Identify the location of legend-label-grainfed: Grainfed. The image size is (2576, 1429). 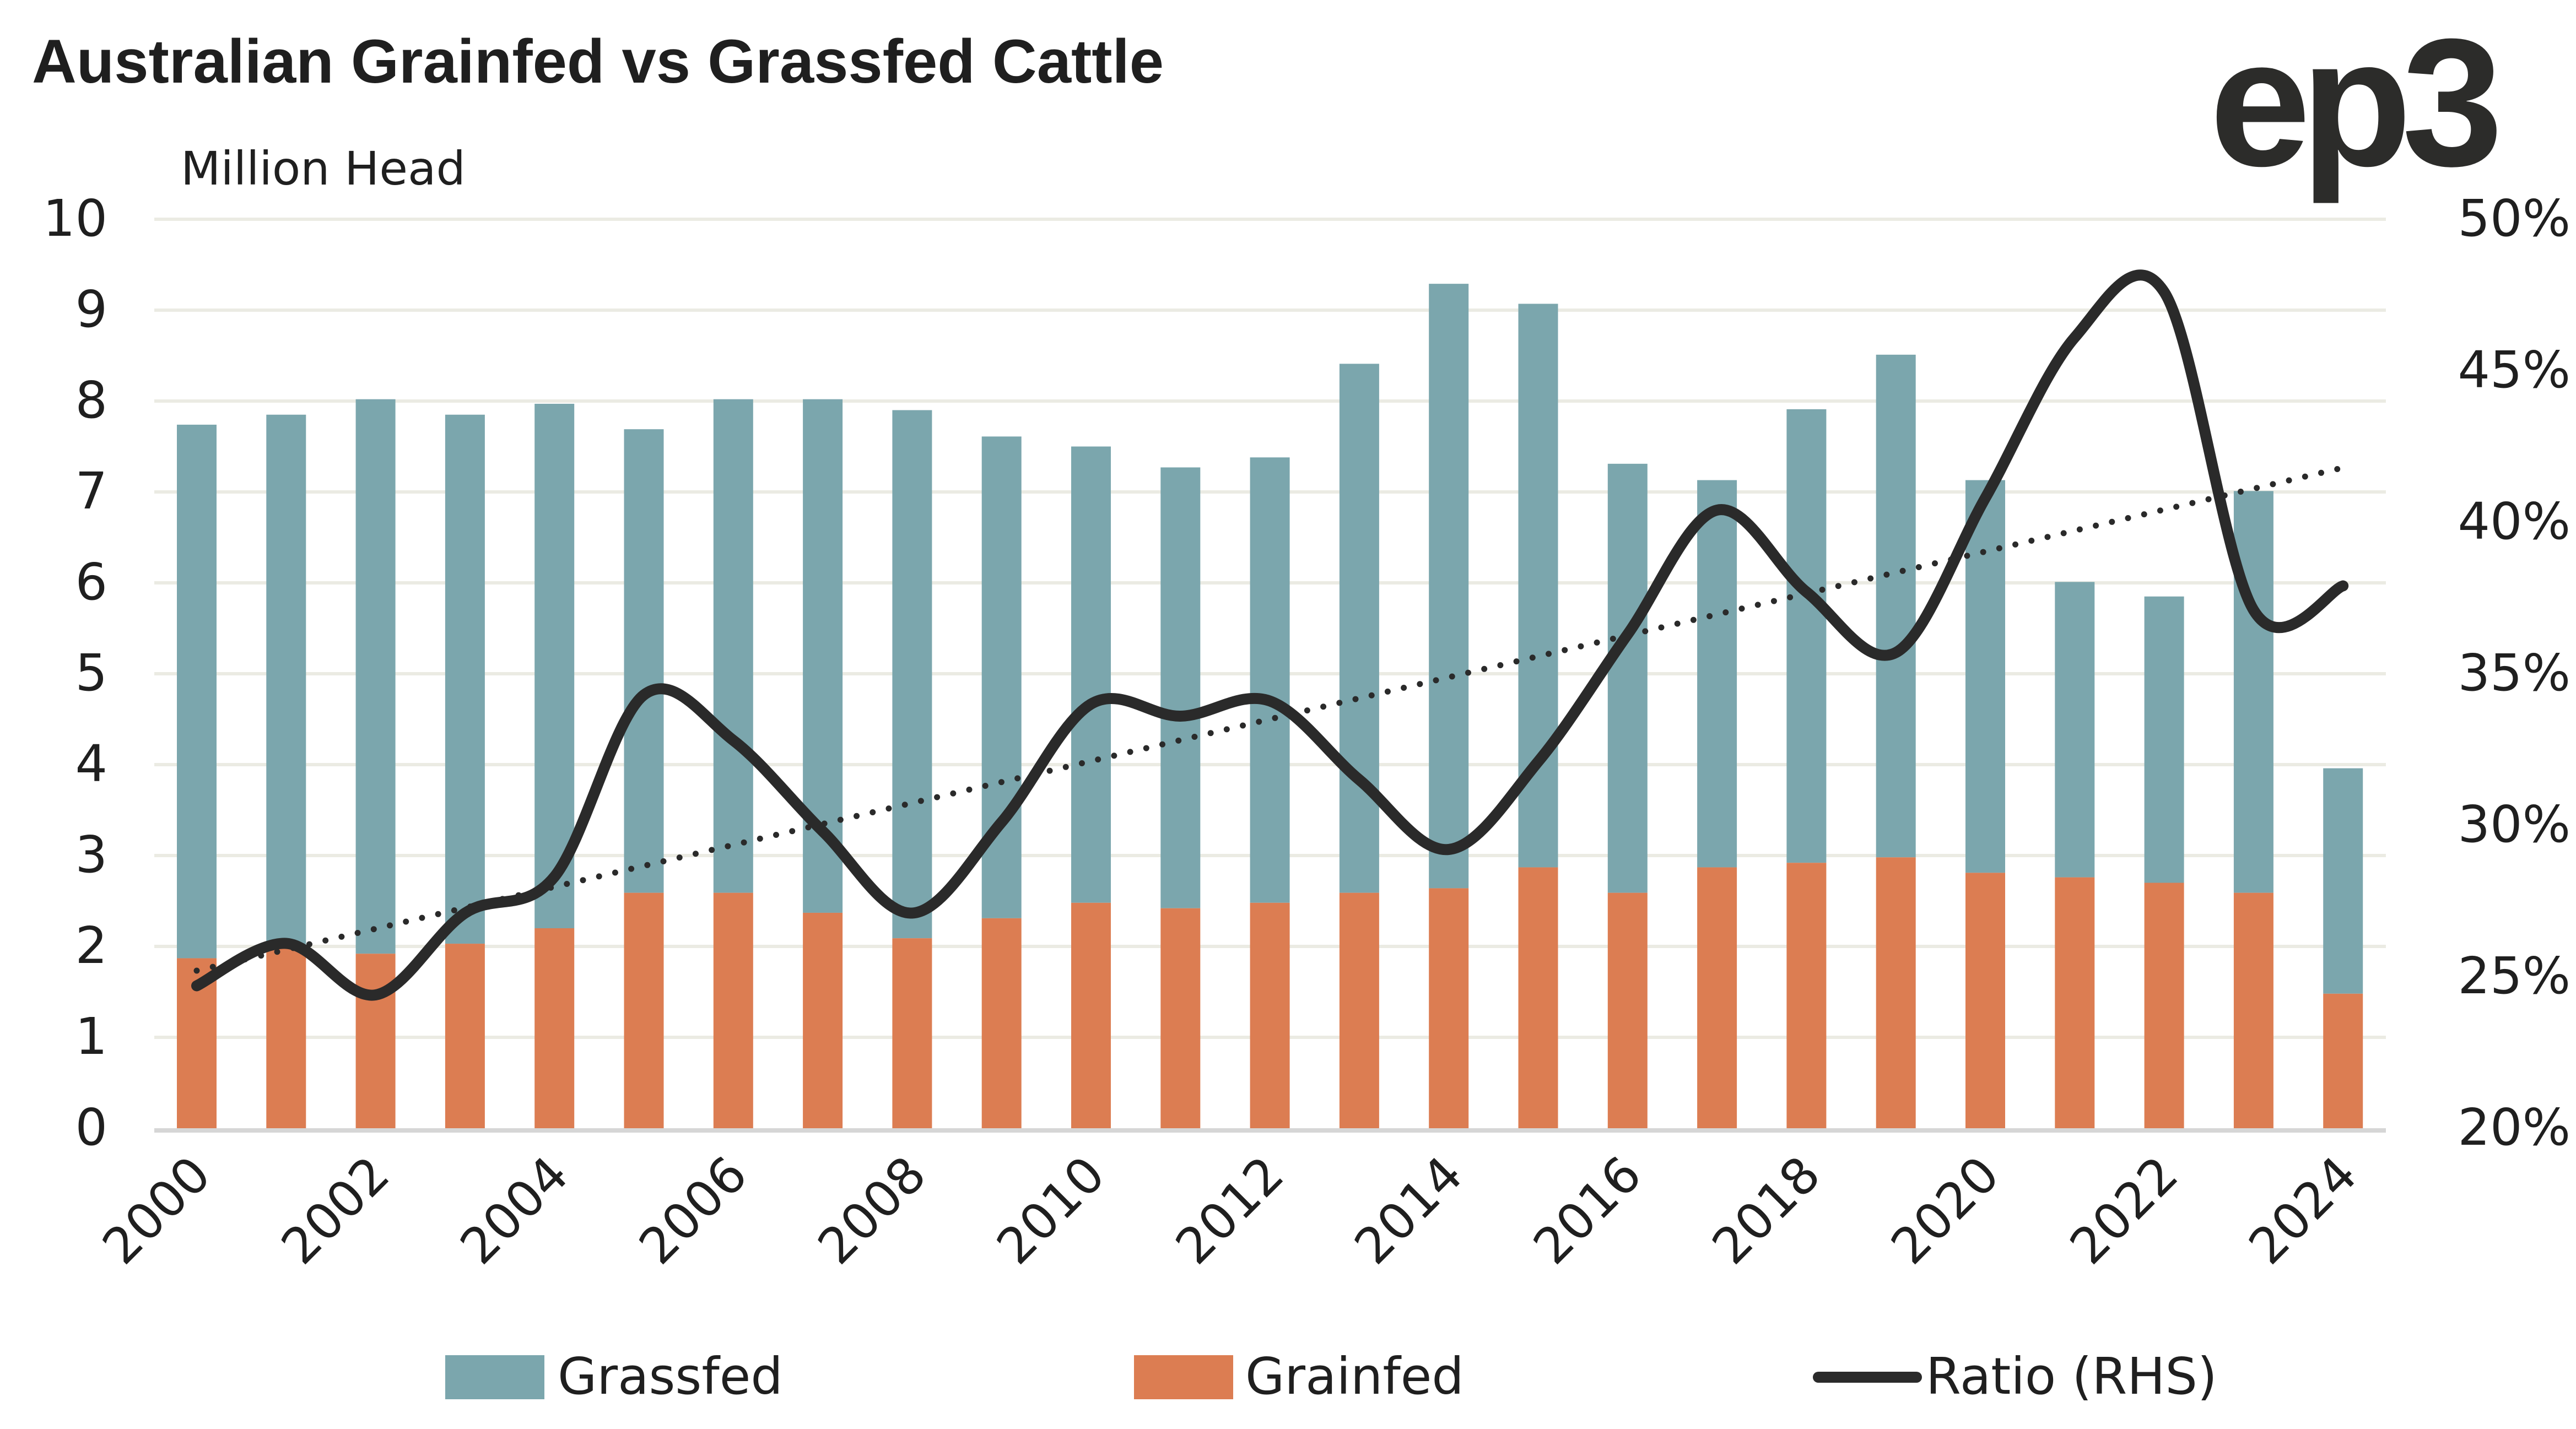
(1354, 1376).